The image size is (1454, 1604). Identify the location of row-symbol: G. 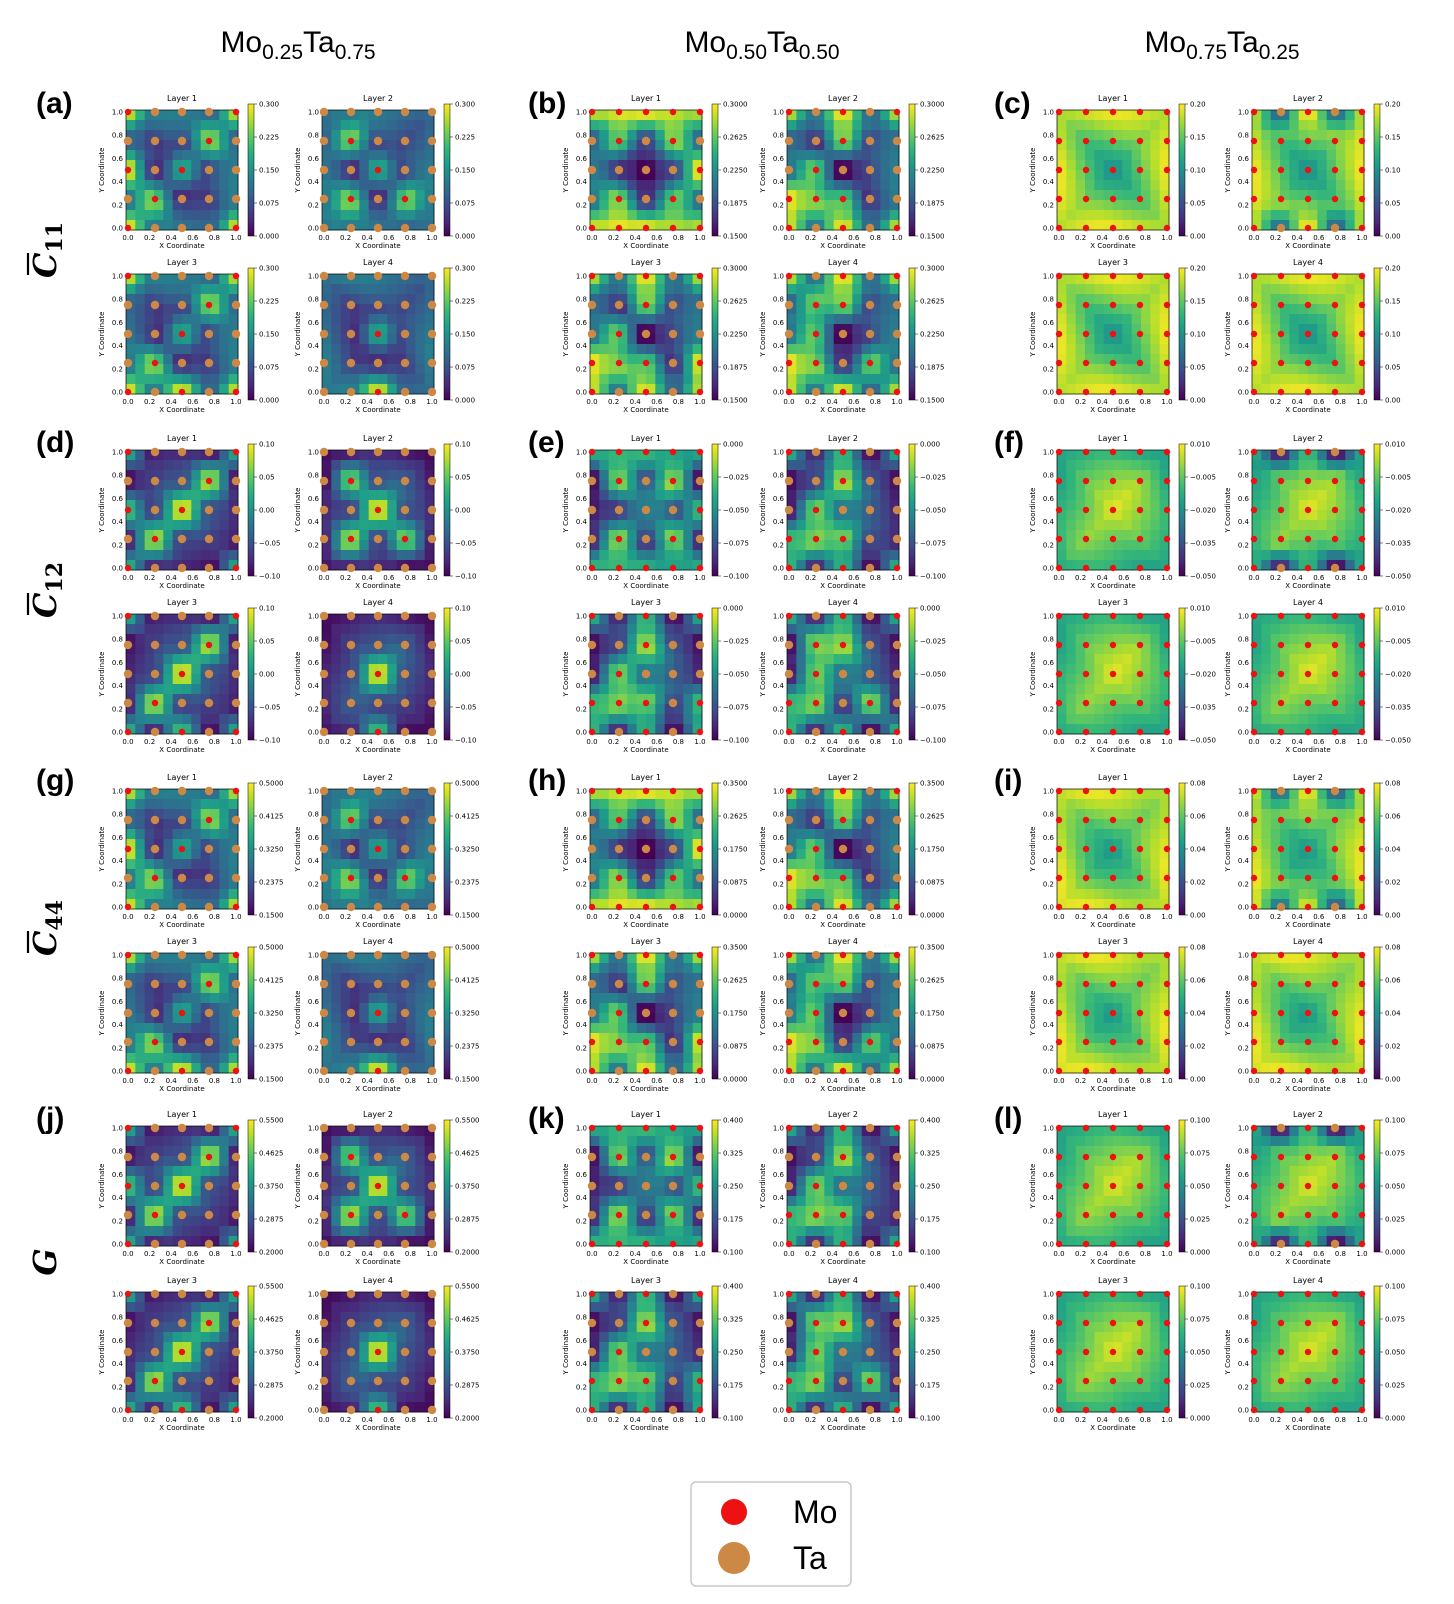
(45, 1261).